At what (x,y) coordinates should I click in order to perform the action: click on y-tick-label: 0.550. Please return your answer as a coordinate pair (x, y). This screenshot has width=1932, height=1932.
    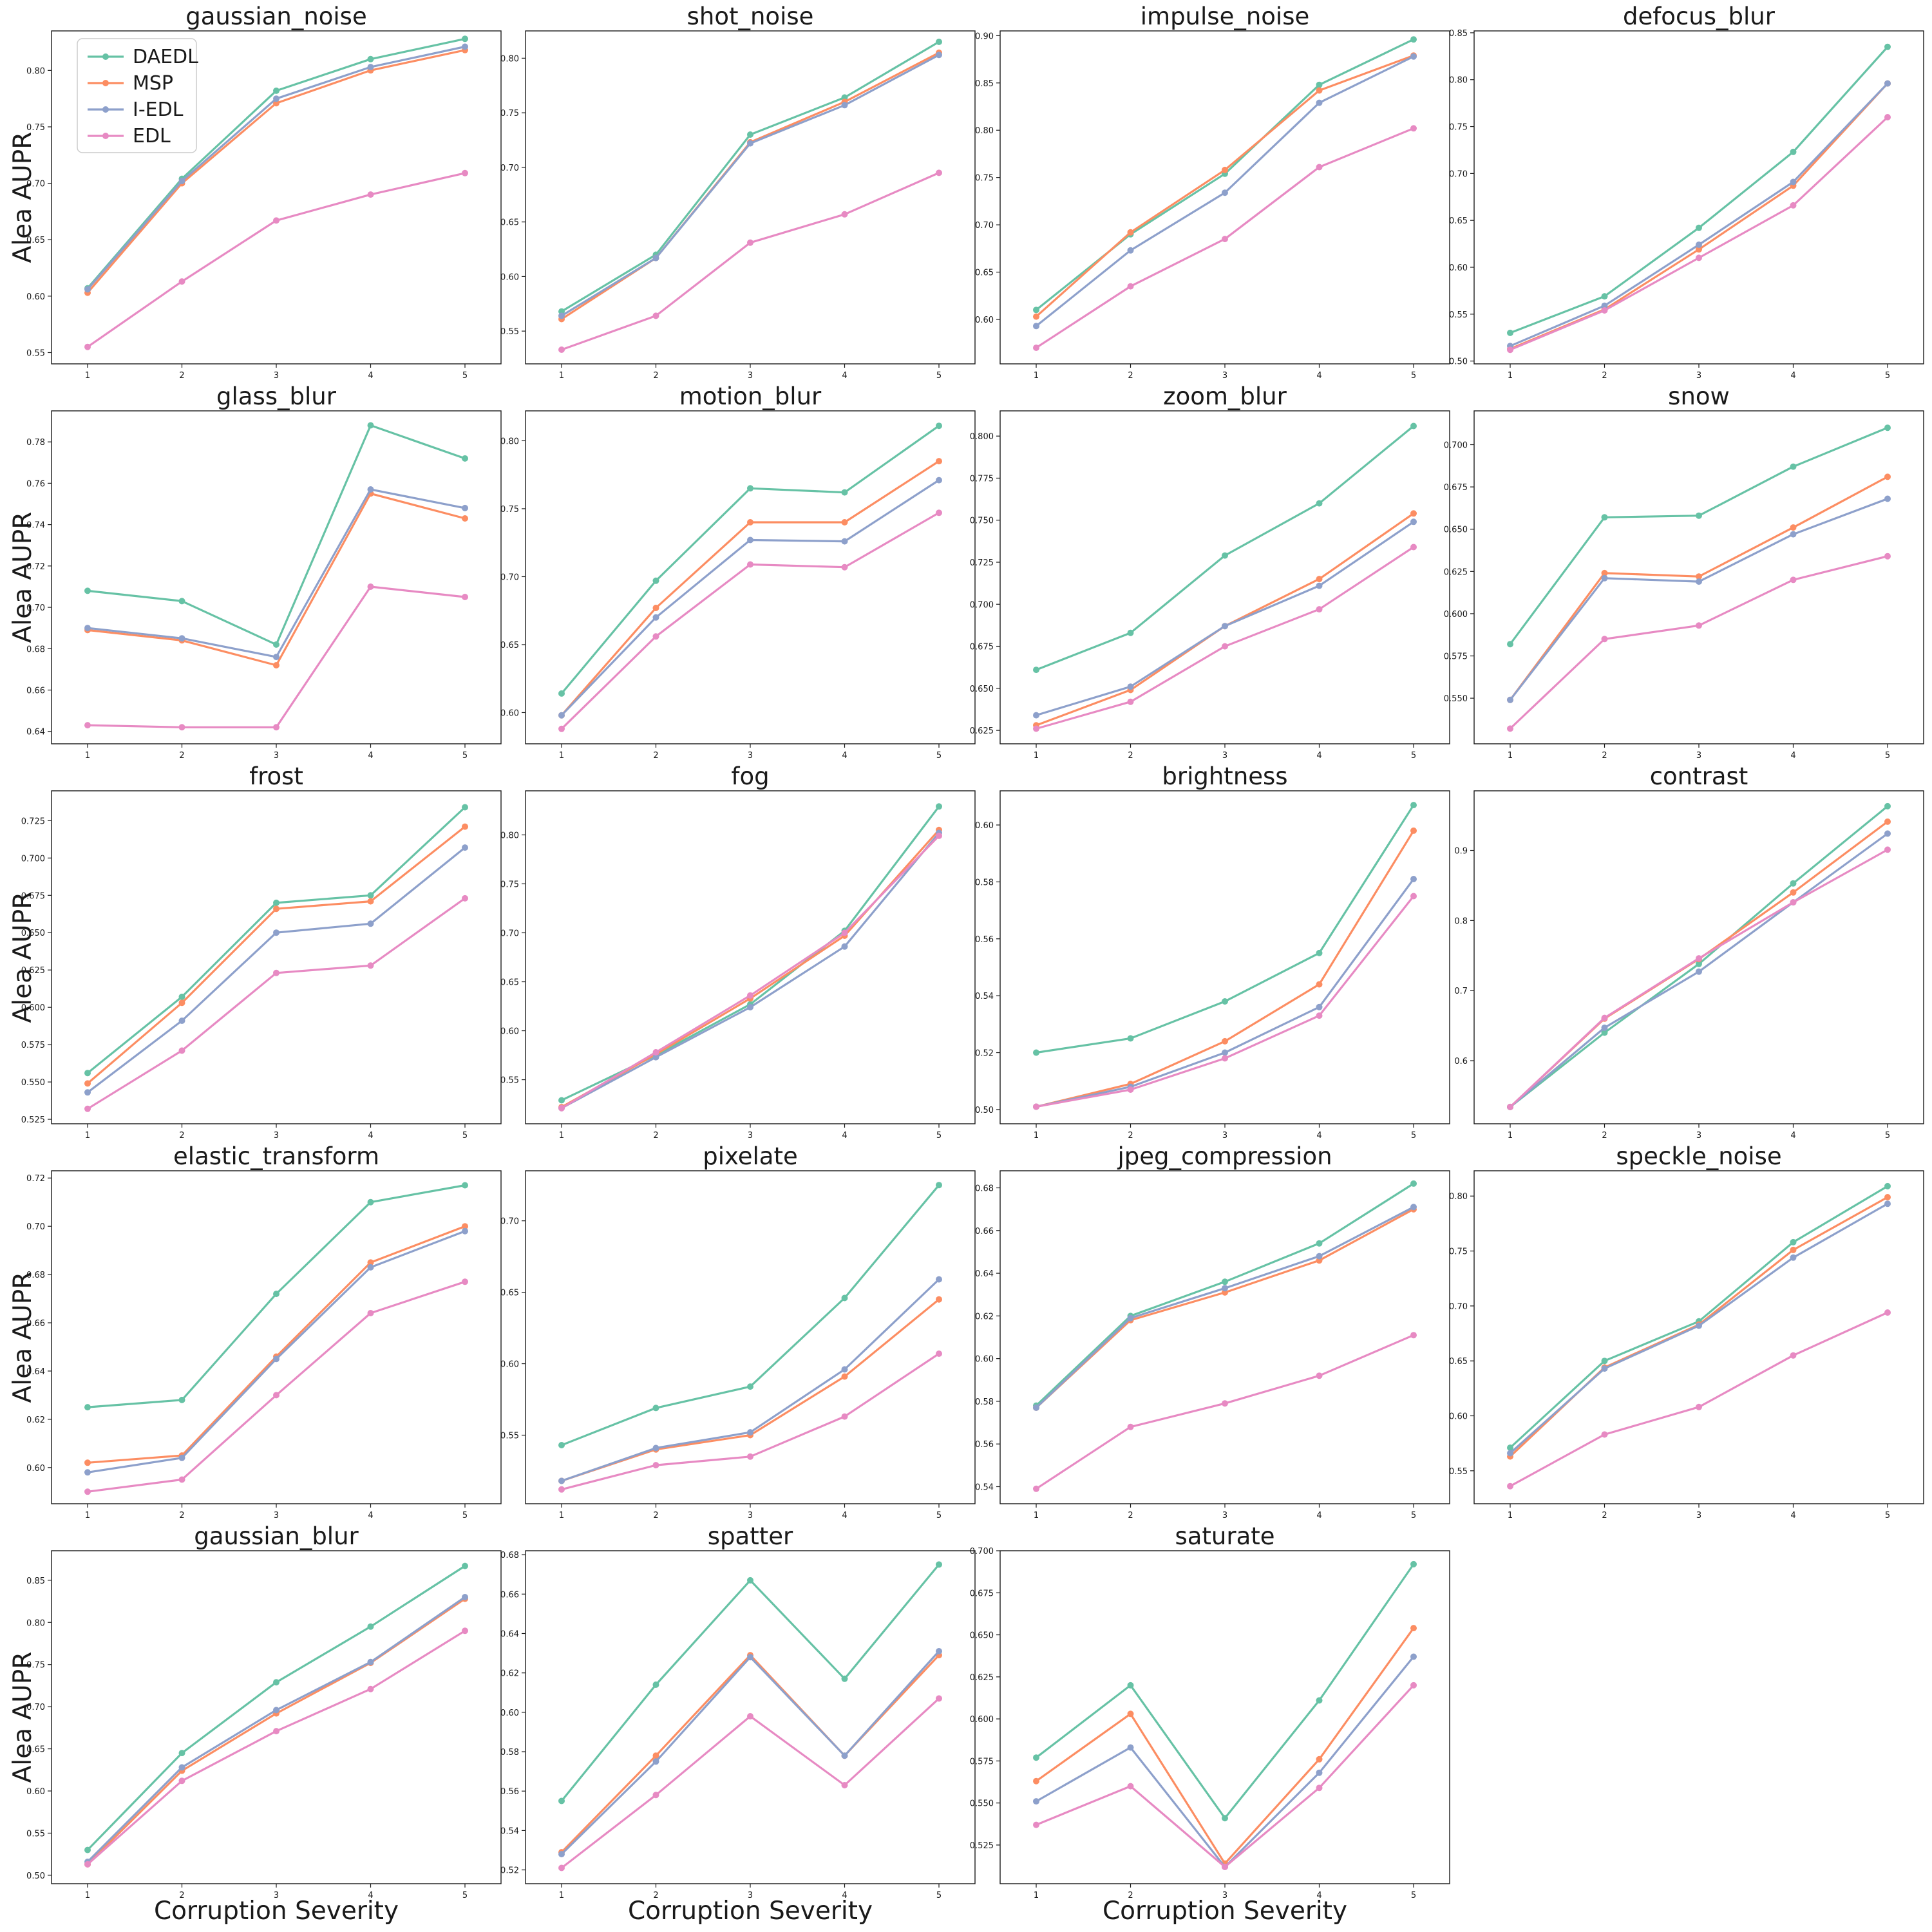
    Looking at the image, I should click on (1456, 699).